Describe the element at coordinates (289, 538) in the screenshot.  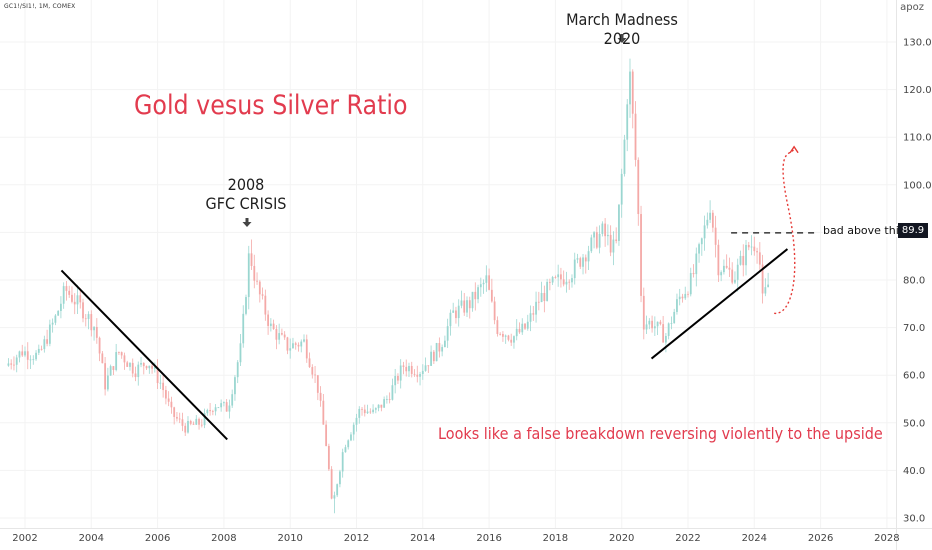
I see `x-tick-label: 2010` at that location.